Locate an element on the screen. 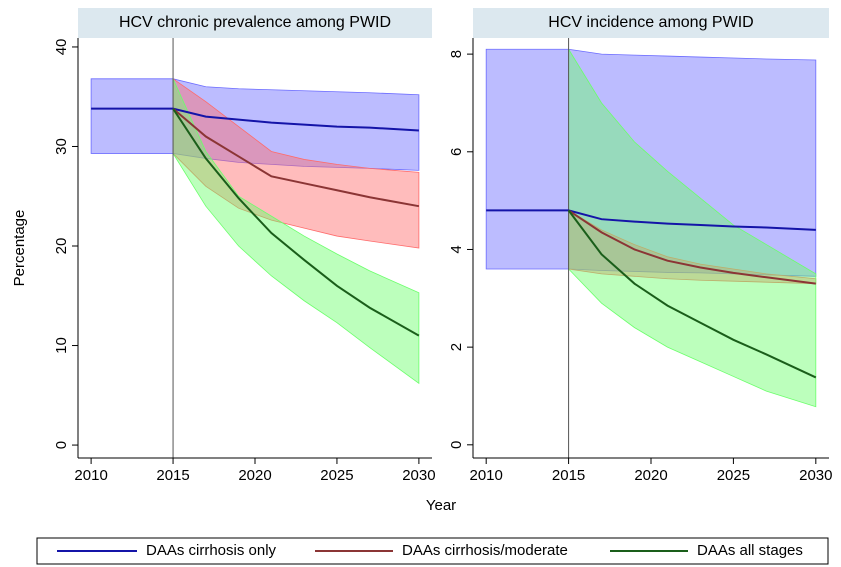 Image resolution: width=841 pixels, height=567 pixels. y-tick-label: 4 is located at coordinates (456, 249).